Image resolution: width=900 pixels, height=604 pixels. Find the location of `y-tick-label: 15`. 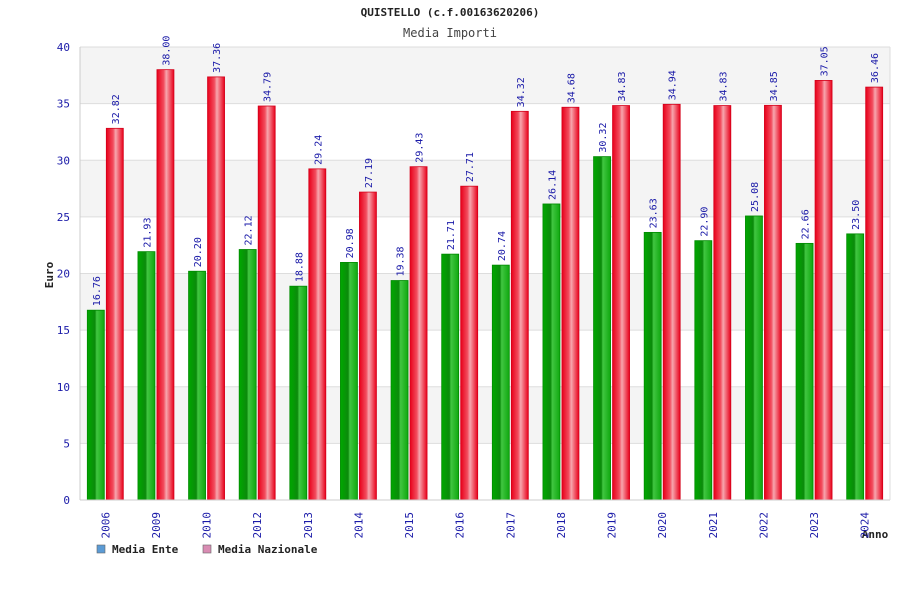

y-tick-label: 15 is located at coordinates (63, 330).